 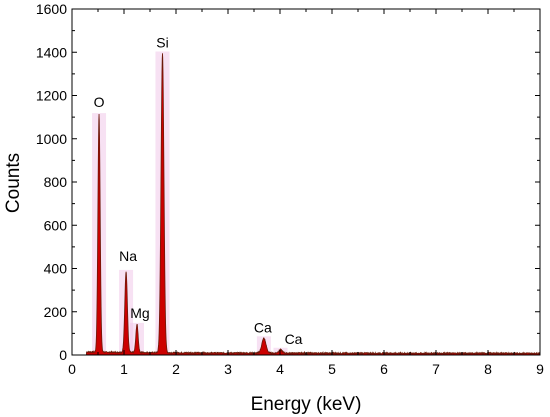 I want to click on y-tick-label-5: 1000, so click(x=51, y=139).